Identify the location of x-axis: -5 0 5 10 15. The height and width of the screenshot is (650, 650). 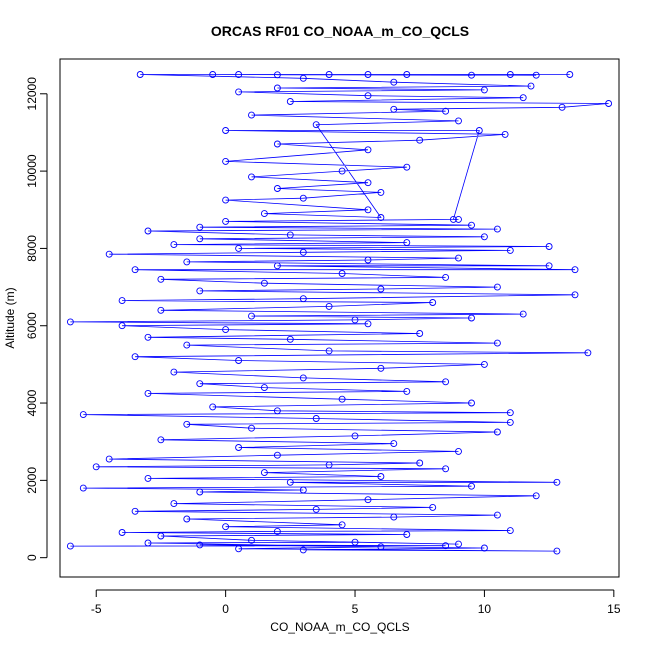
(356, 602).